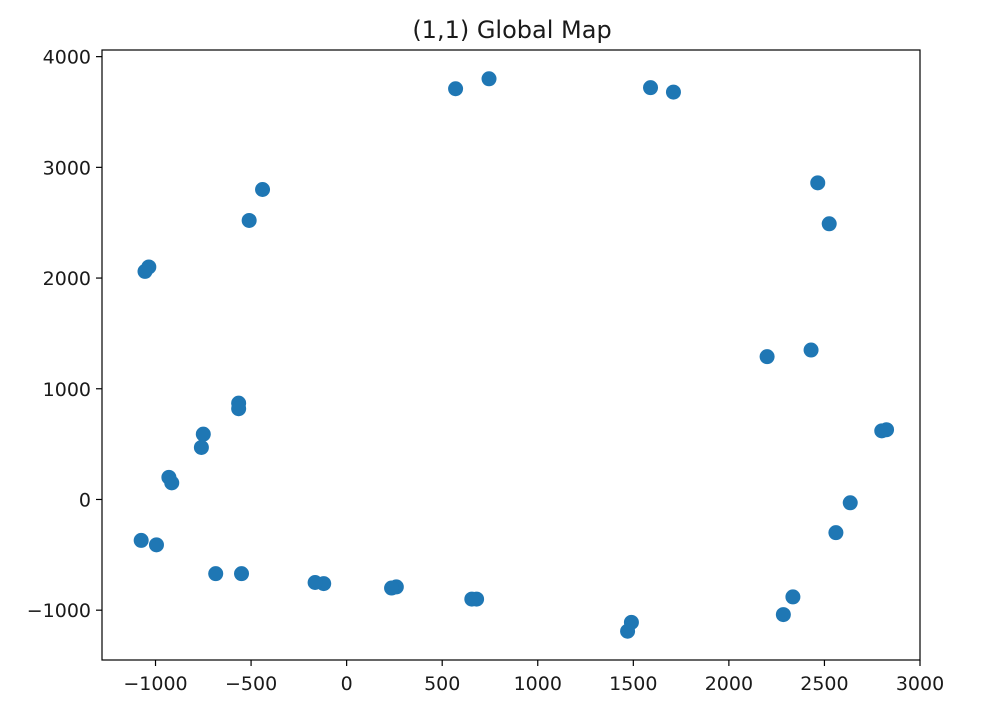 This screenshot has width=997, height=725. I want to click on y-tick-label: −1000, so click(59, 611).